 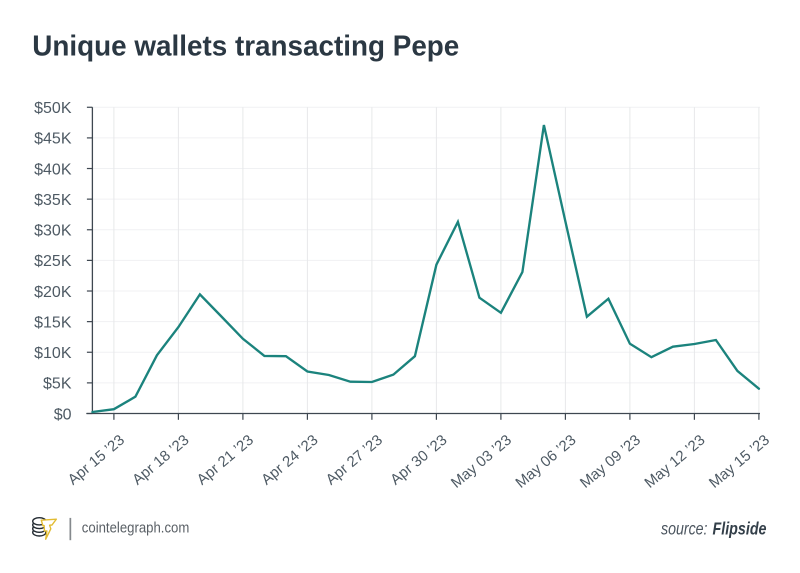 What do you see at coordinates (53, 261) in the screenshot?
I see `svg-text: $25K` at bounding box center [53, 261].